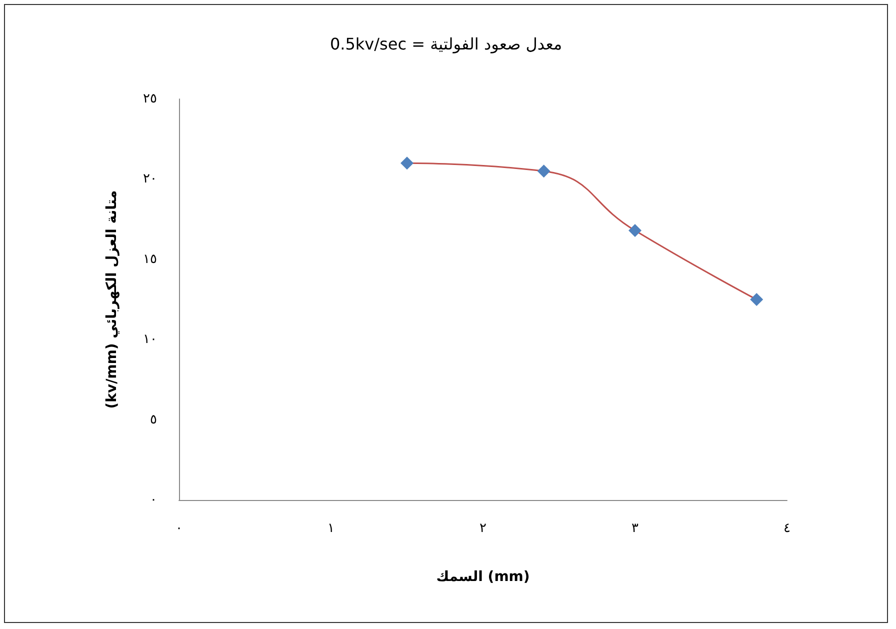 Image resolution: width=896 pixels, height=629 pixels. Describe the element at coordinates (154, 420) in the screenshot. I see `y-tick-label: ٥` at that location.